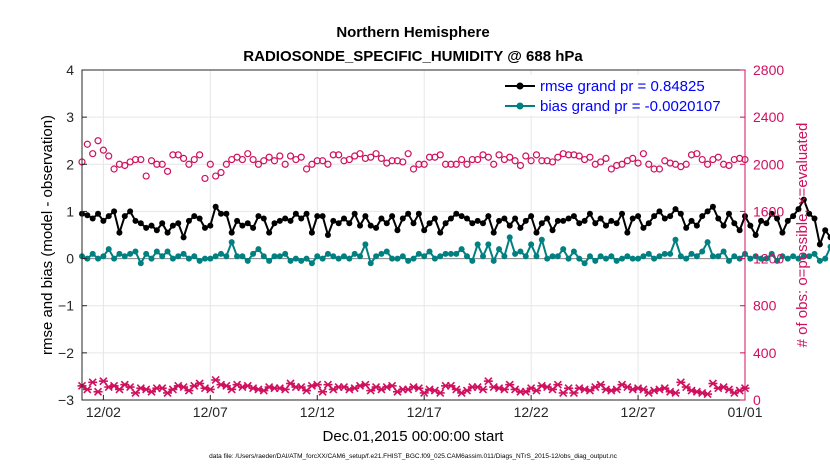 The width and height of the screenshot is (830, 470). What do you see at coordinates (414, 436) in the screenshot?
I see `x-axis-label: Dec.01,2015 00:00:00 start` at bounding box center [414, 436].